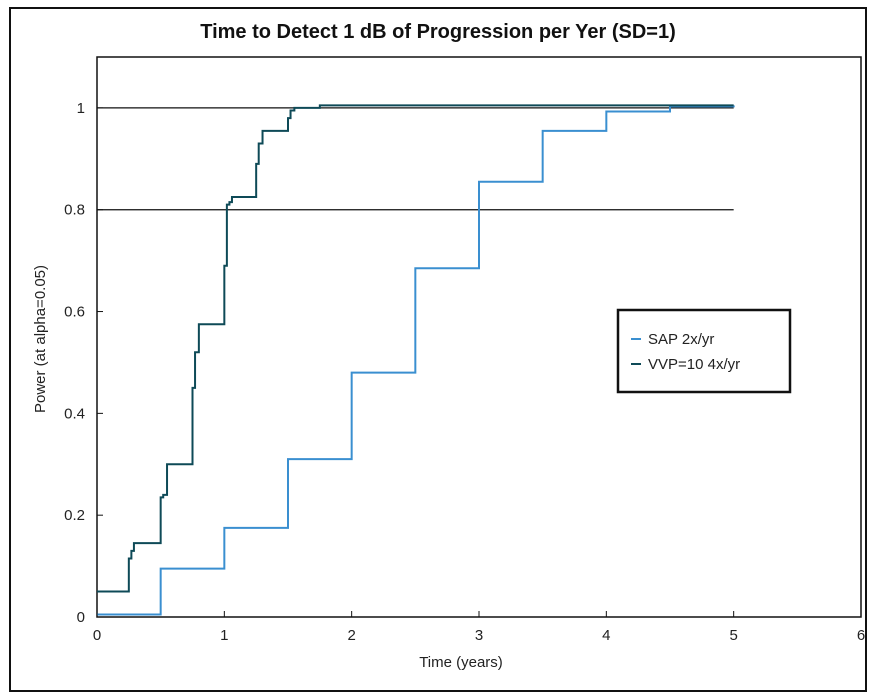  I want to click on y-tick-label: 0.6, so click(74, 312).